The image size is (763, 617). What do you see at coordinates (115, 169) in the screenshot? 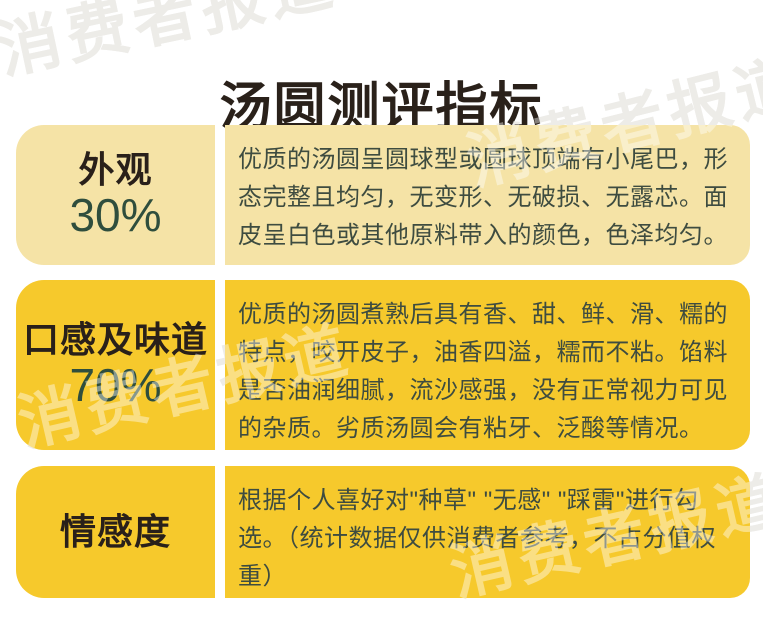
I see `criteria-name: 外观` at bounding box center [115, 169].